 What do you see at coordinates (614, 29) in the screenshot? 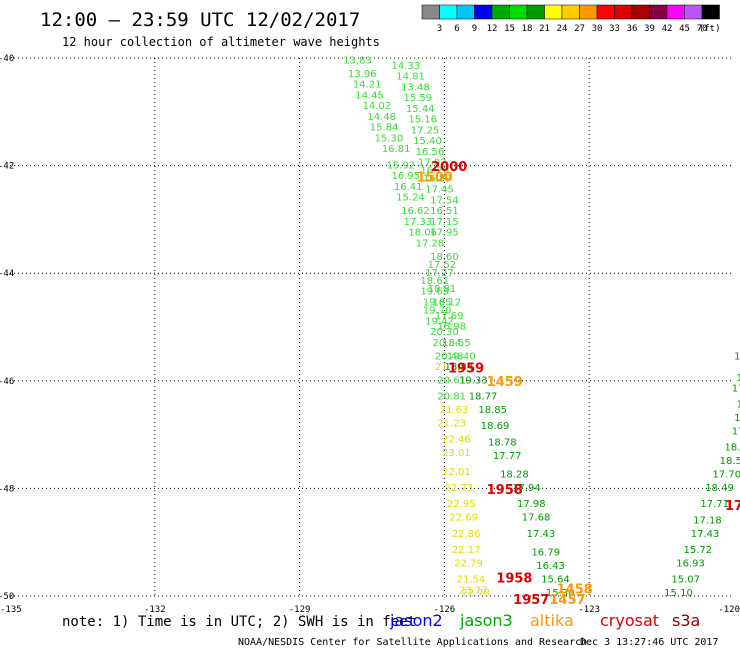
I see `legend-label: 33` at bounding box center [614, 29].